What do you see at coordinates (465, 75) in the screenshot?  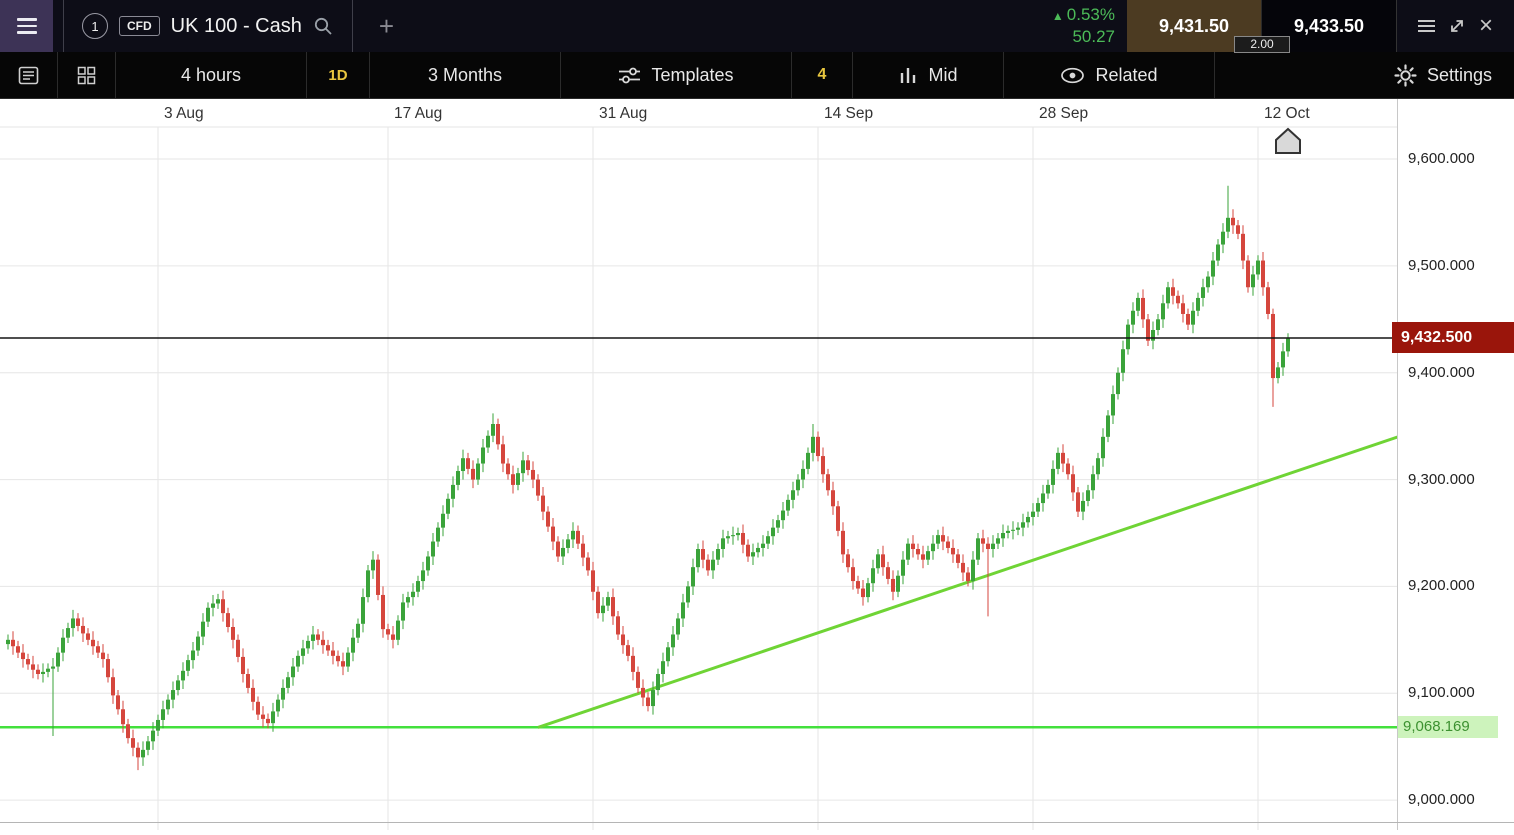 I see `range-select: 3 Months` at bounding box center [465, 75].